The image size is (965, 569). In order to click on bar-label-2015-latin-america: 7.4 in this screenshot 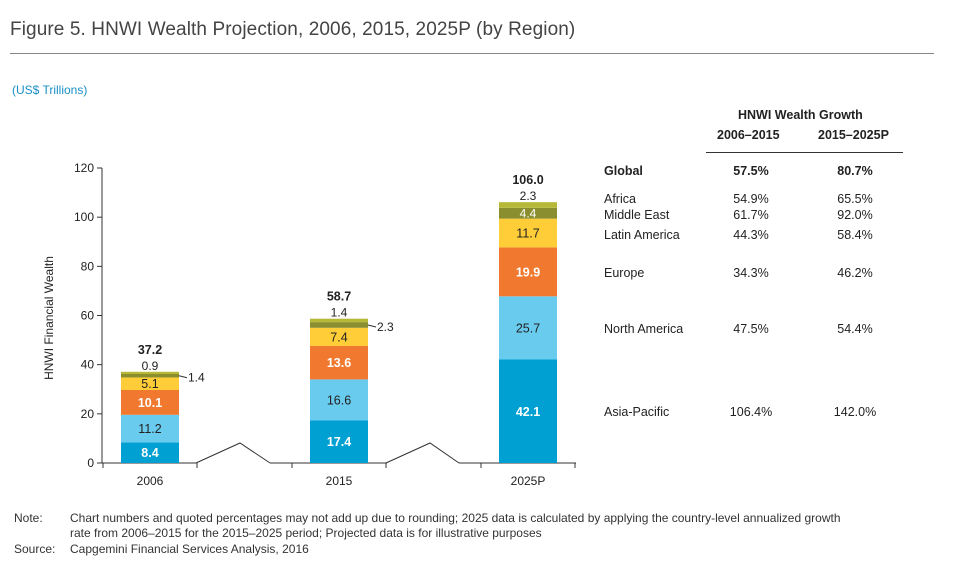, I will do `click(338, 337)`.